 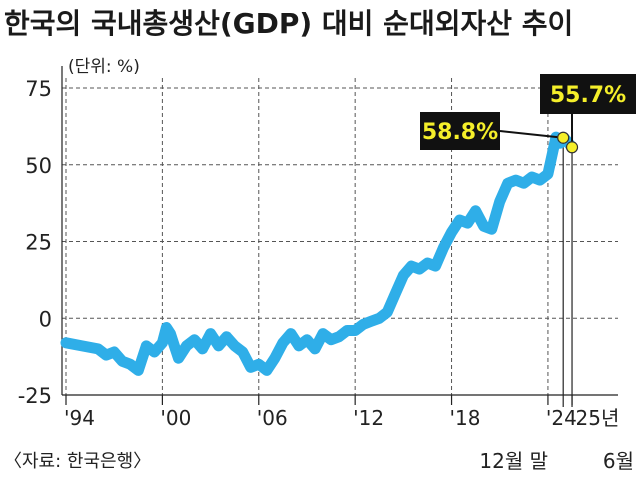 I want to click on x-tick-label: '00, so click(x=175, y=418).